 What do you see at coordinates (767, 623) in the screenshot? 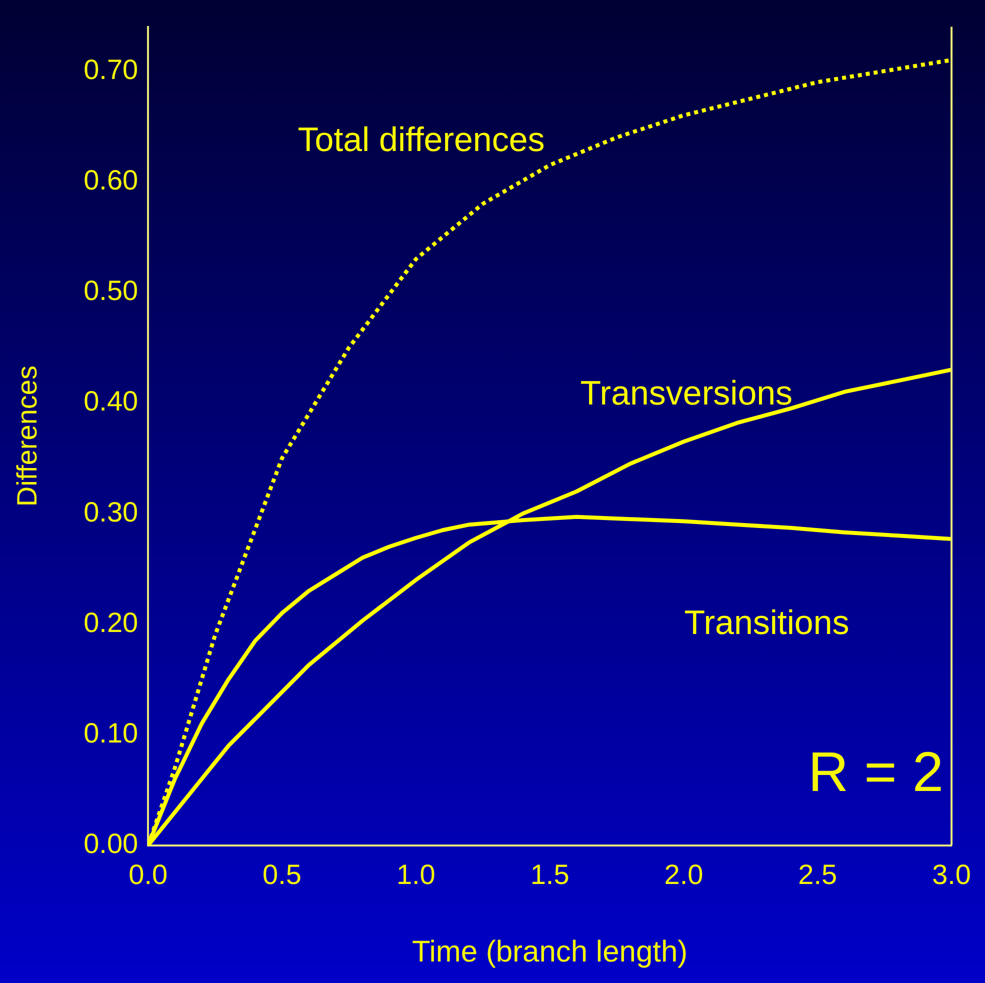
I see `text: Transitions` at bounding box center [767, 623].